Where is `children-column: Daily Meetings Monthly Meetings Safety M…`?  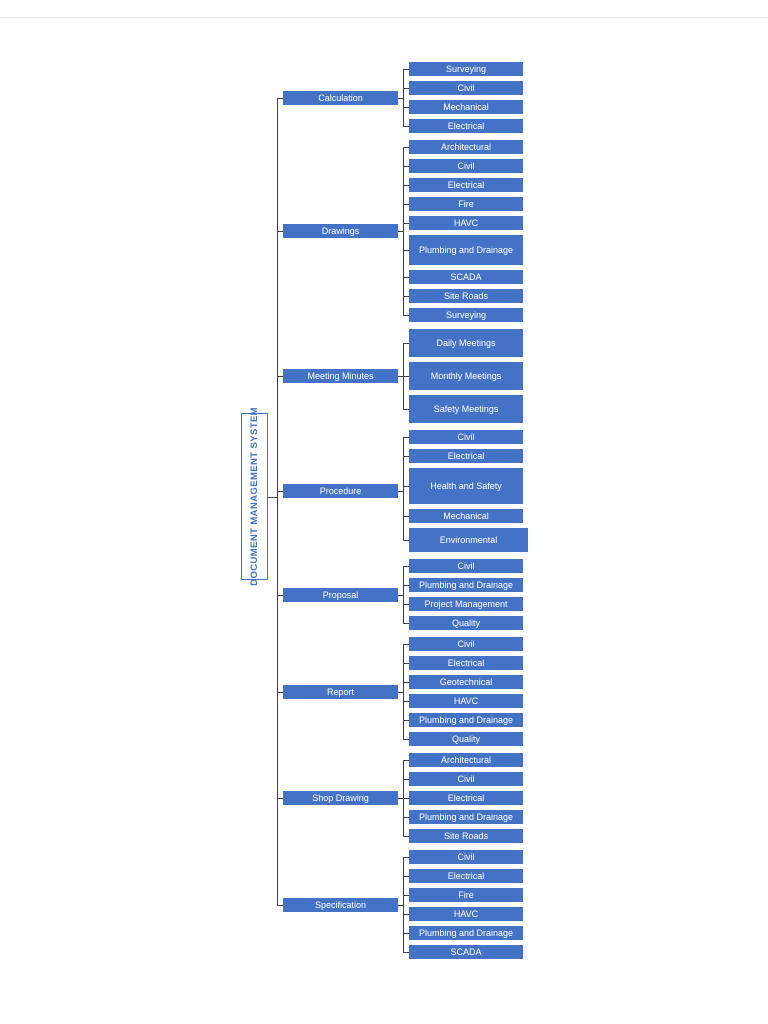
children-column: Daily Meetings Monthly Meetings Safety M… is located at coordinates (466, 376).